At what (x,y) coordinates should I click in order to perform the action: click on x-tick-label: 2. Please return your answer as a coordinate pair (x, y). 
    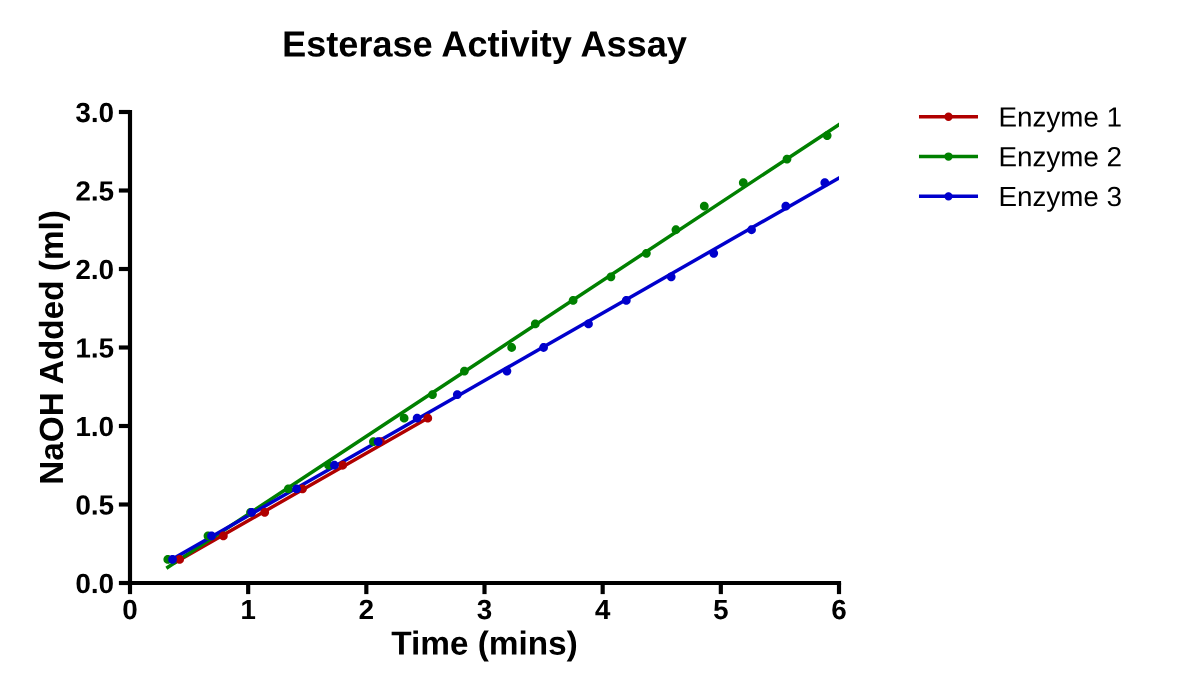
    Looking at the image, I should click on (366, 609).